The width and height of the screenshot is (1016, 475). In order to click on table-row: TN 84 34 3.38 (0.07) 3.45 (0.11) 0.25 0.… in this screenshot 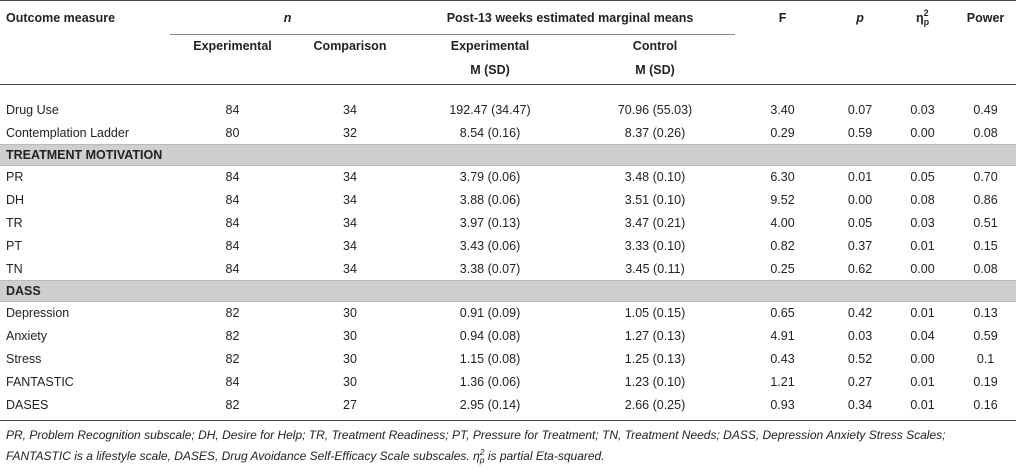, I will do `click(508, 269)`.